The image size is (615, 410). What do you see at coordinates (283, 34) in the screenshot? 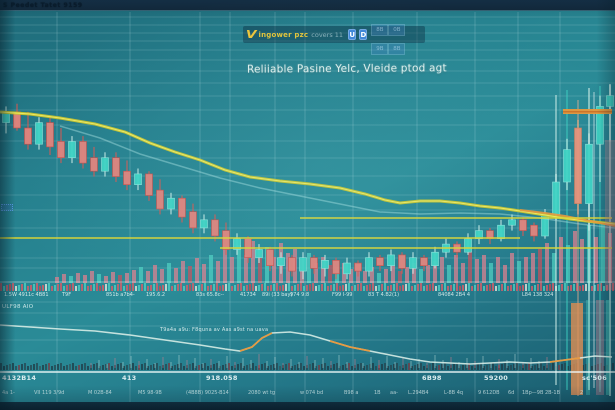
I see `toolbar-title: ingower pzc` at bounding box center [283, 34].